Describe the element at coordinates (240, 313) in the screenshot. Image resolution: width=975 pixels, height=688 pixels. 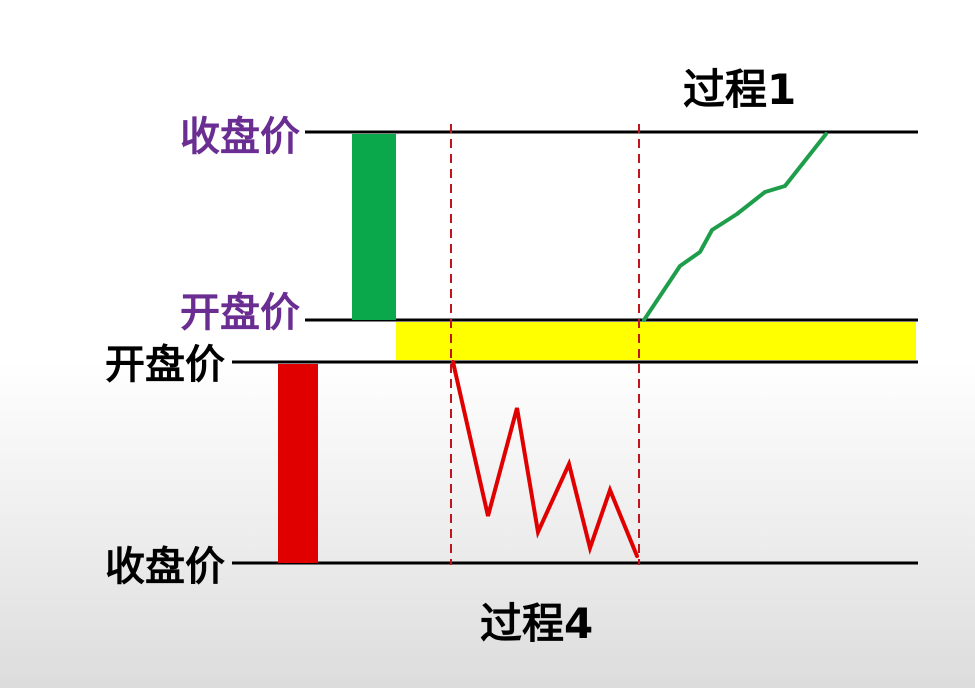
I see `top-open-label: 开盘价` at that location.